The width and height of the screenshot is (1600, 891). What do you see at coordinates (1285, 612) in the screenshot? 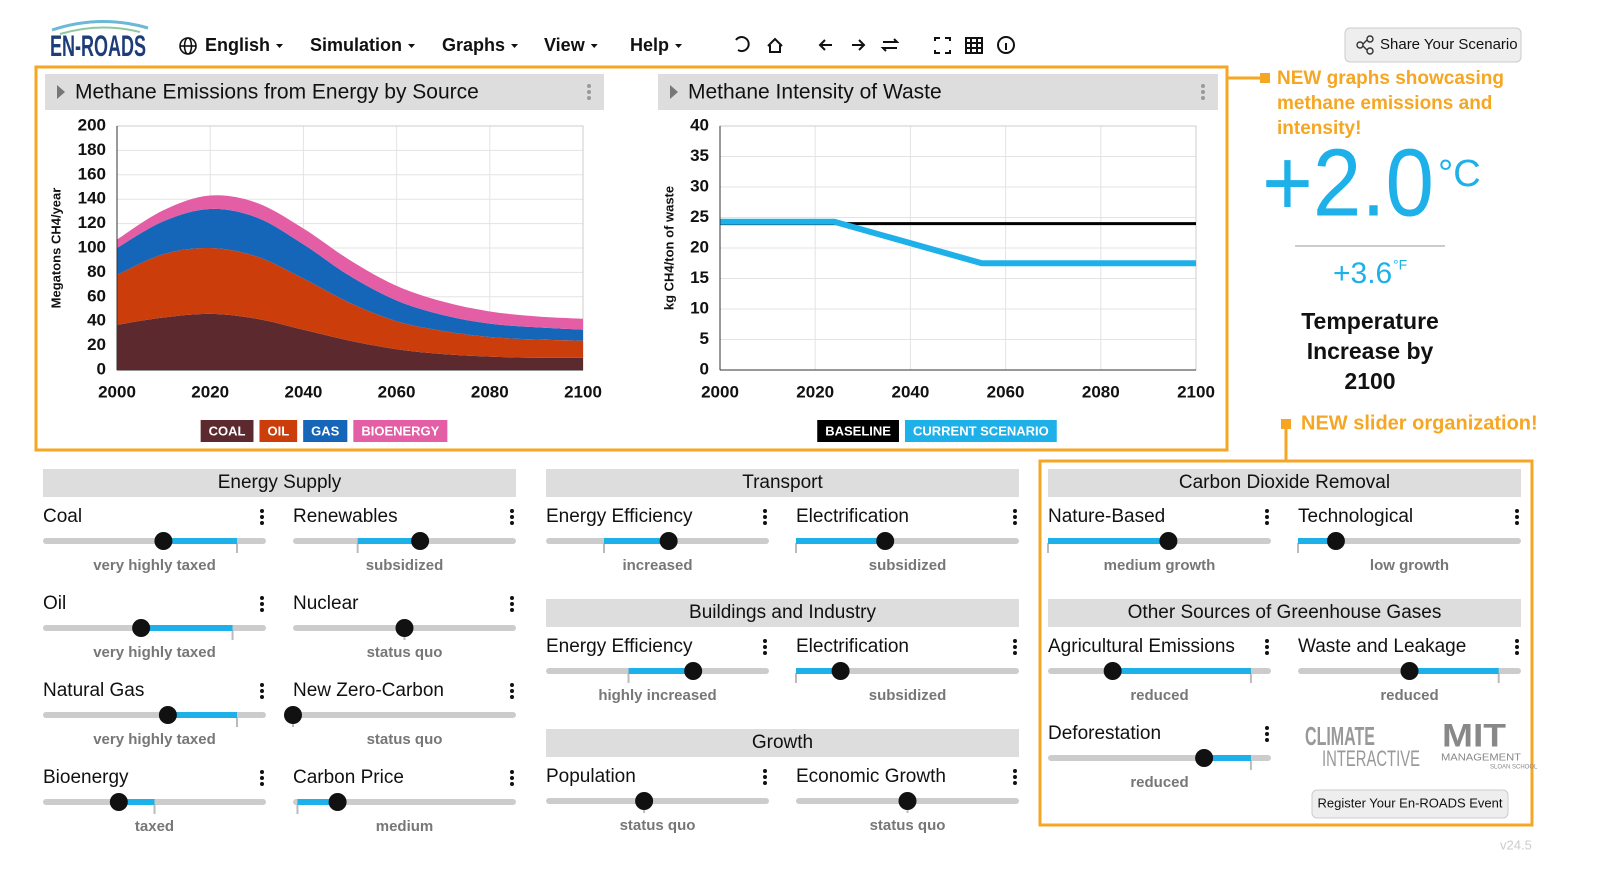
I see `group-title: Other Sources of Greenhouse Gases` at bounding box center [1285, 612].